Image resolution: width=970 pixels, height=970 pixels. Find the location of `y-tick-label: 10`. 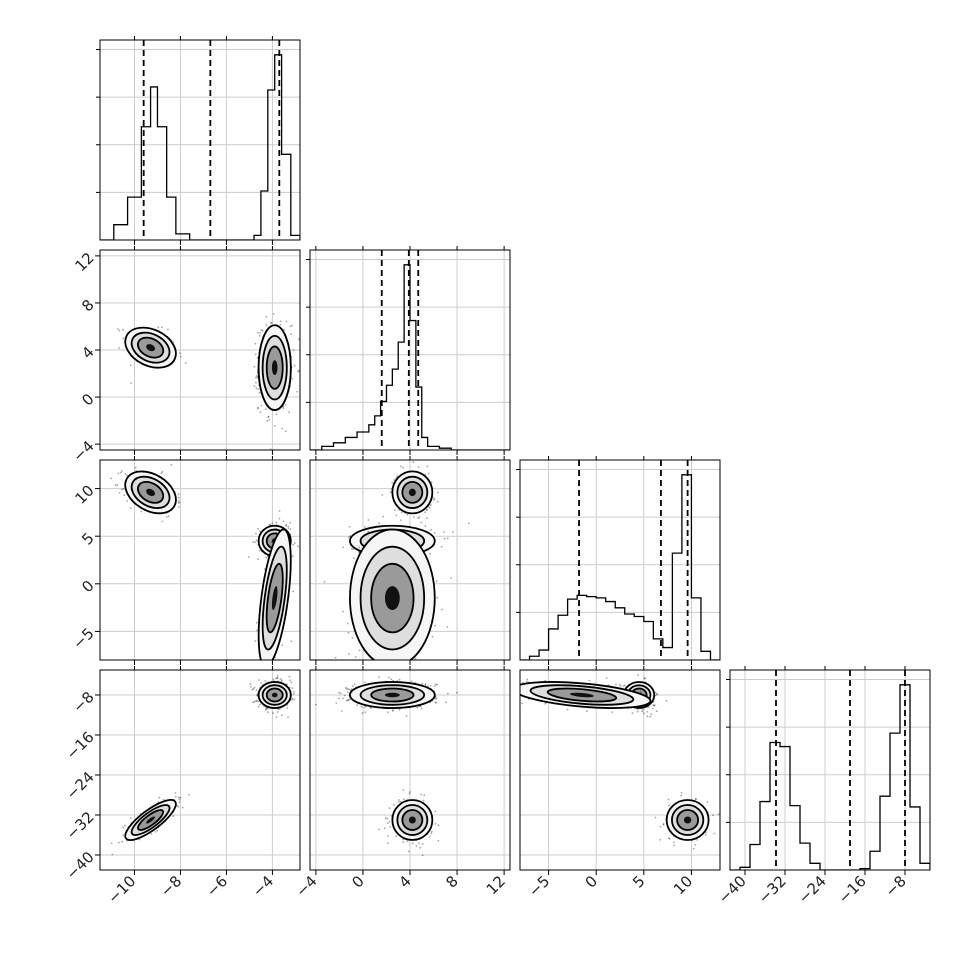

y-tick-label: 10 is located at coordinates (84, 495).